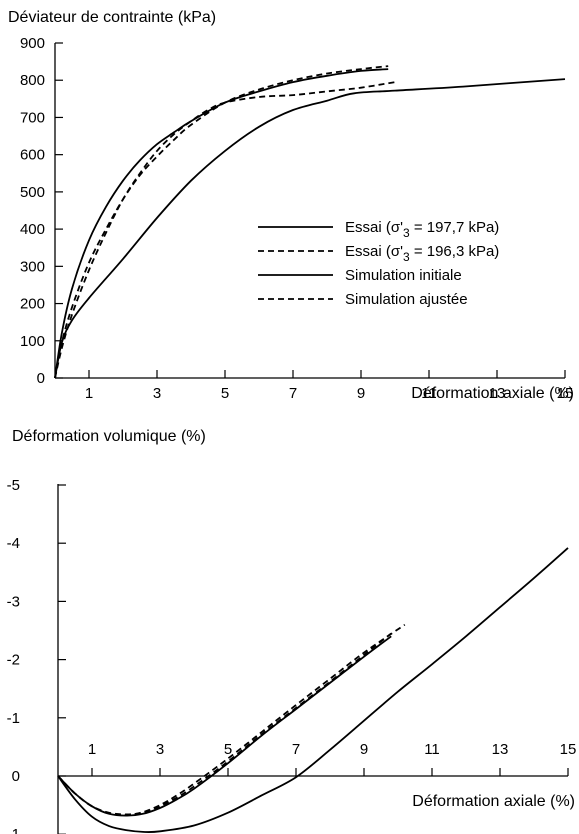 The height and width of the screenshot is (834, 579). I want to click on chart1-x-axis-title: Déformation axiale (%), so click(492, 393).